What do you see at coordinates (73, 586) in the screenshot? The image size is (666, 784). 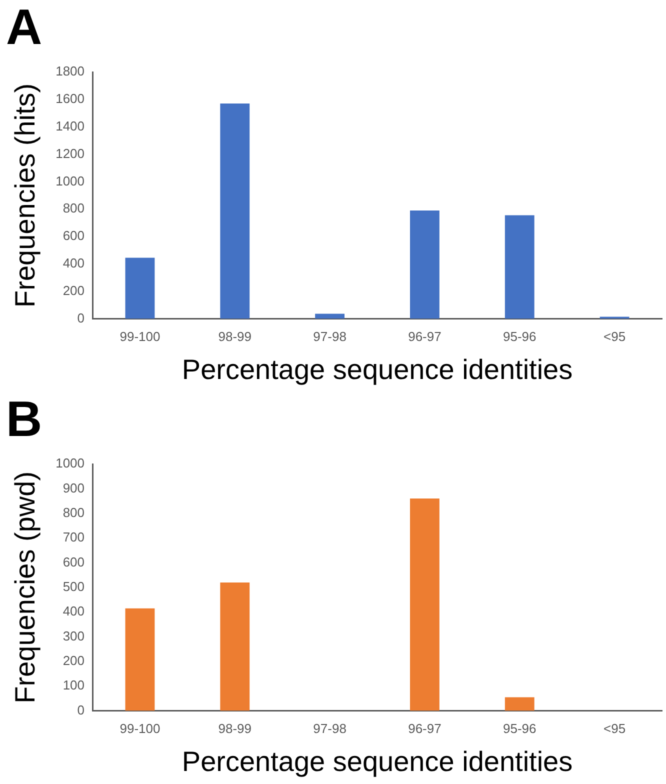 I see `y-tick-label: 500` at bounding box center [73, 586].